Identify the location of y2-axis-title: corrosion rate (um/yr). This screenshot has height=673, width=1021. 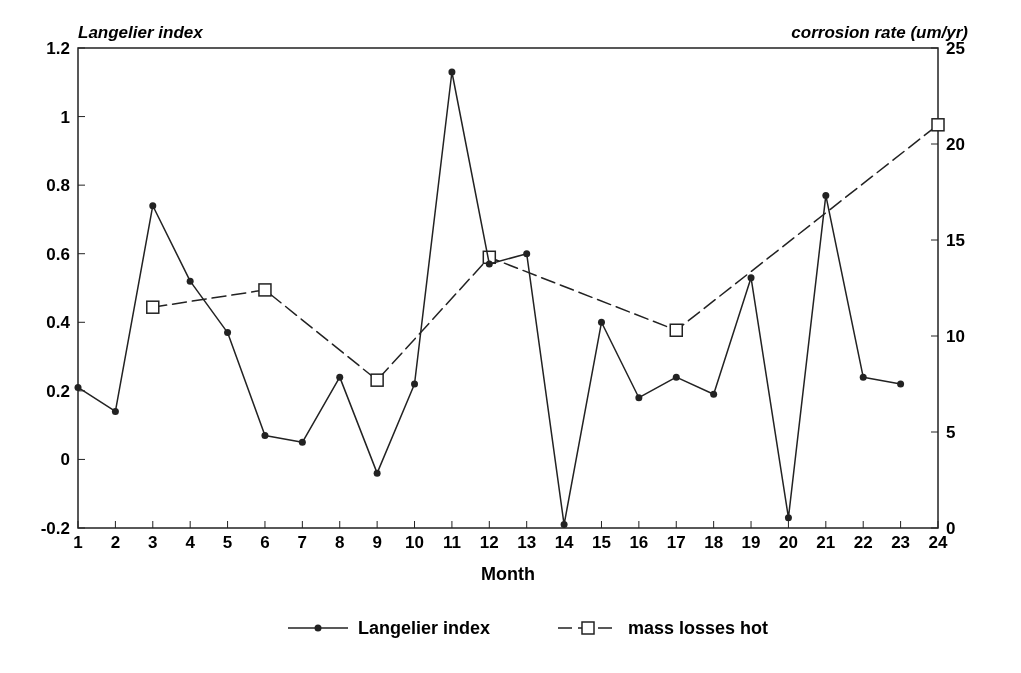
(880, 32).